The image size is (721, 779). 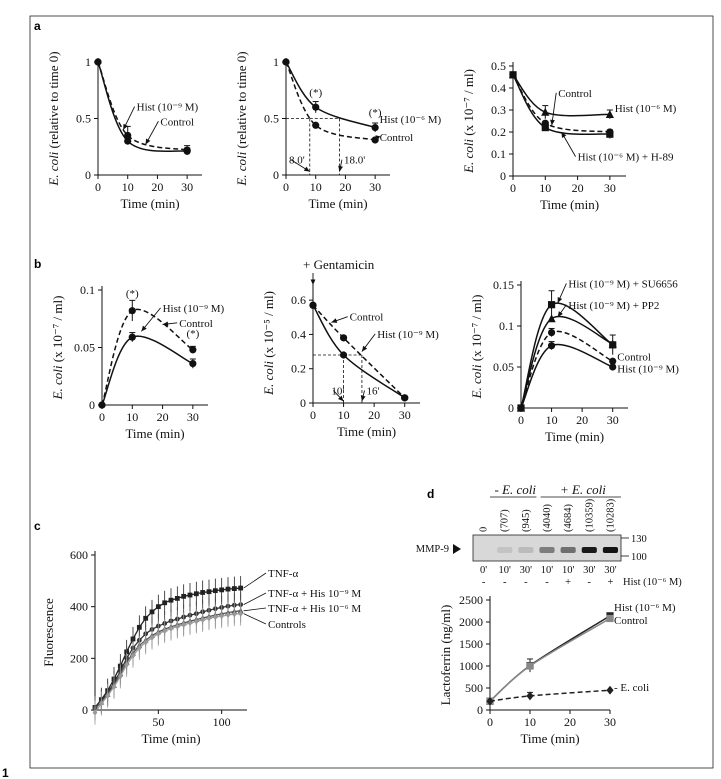 What do you see at coordinates (314, 609) in the screenshot?
I see `series-label-2: TNF-α + His 10⁻⁶ M` at bounding box center [314, 609].